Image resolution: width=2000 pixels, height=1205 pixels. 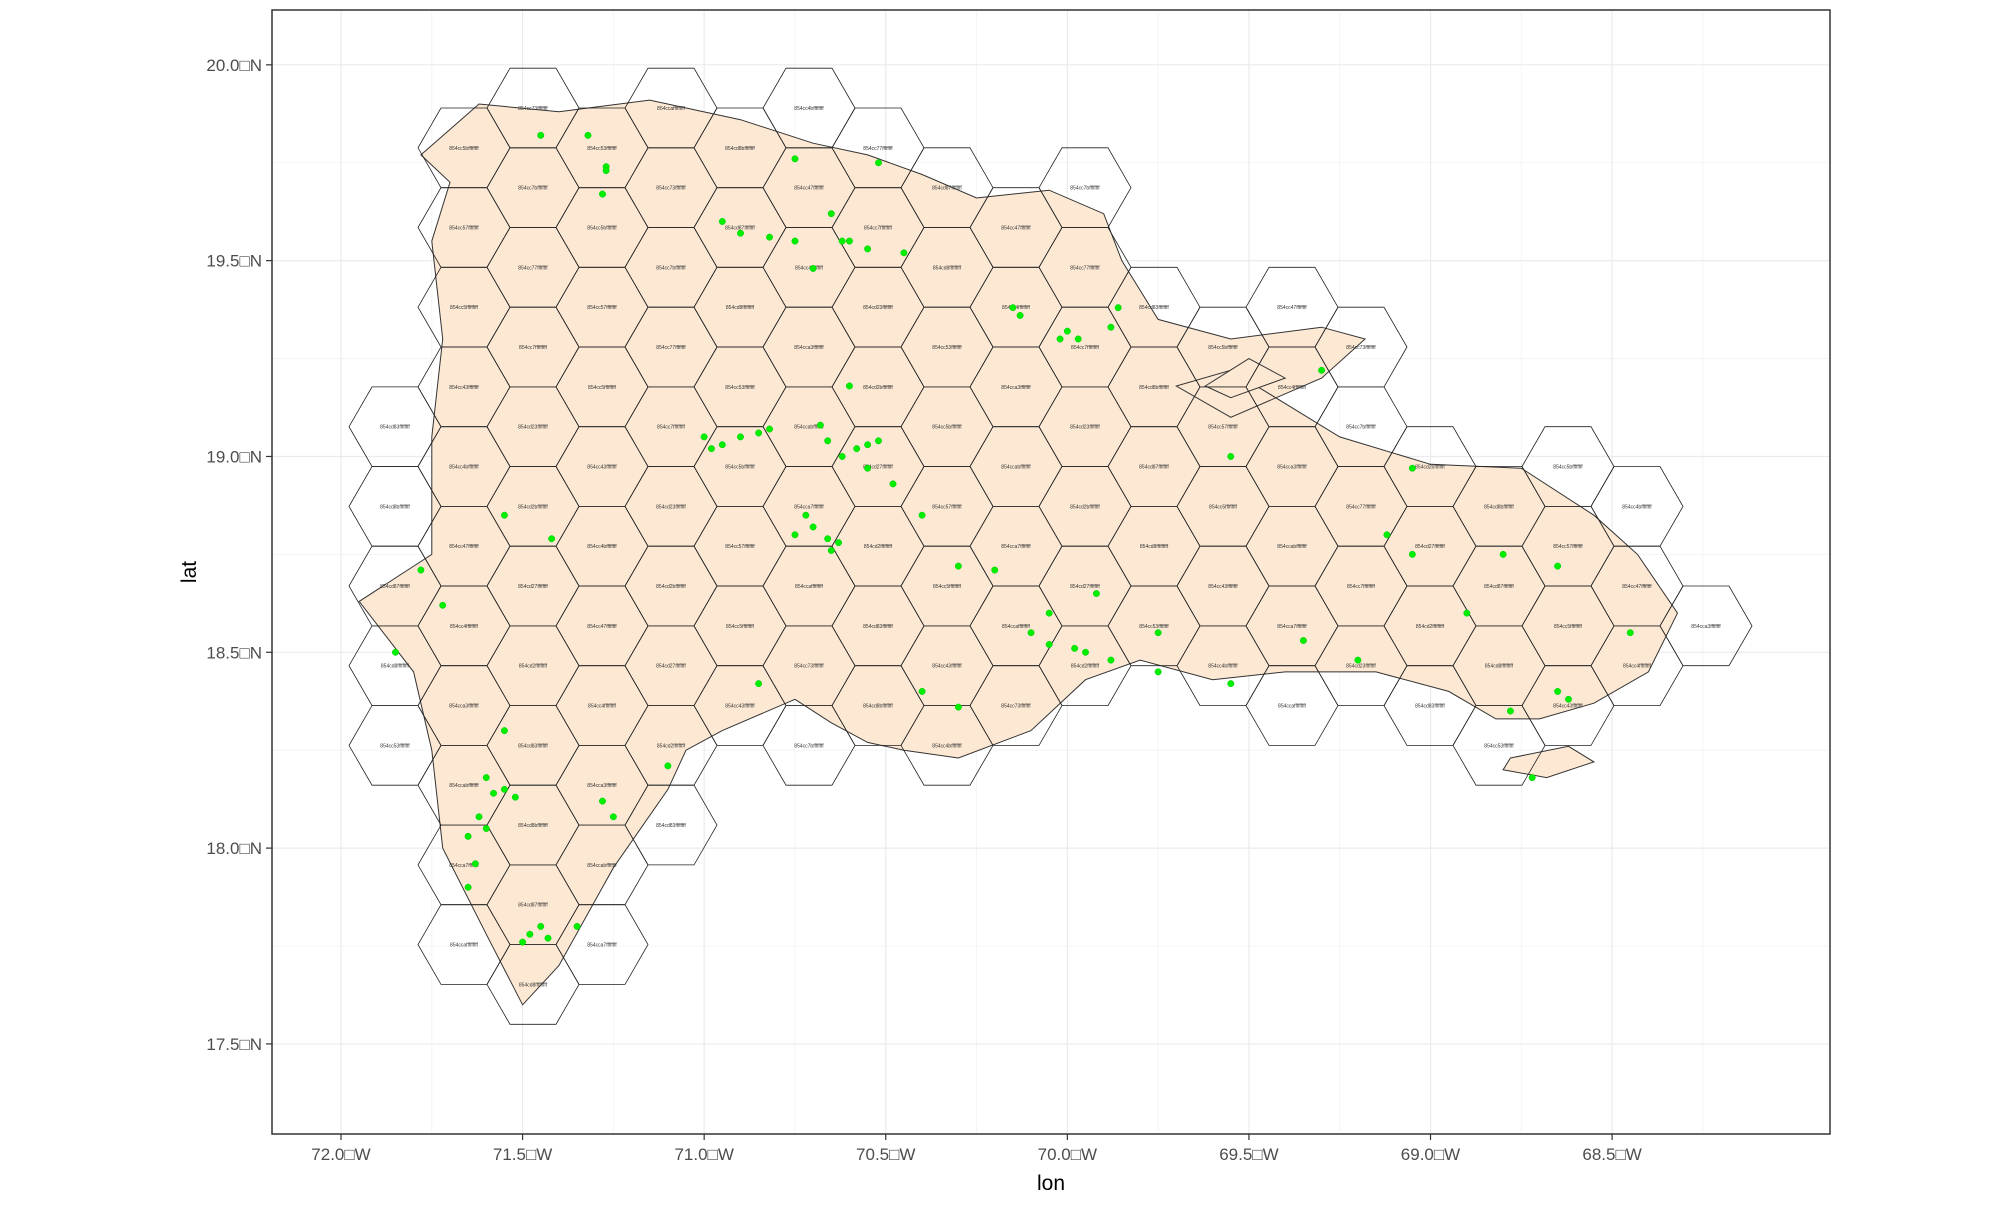 What do you see at coordinates (1085, 348) in the screenshot?
I see `hex-cell-label: 854cc7fffffffff` at bounding box center [1085, 348].